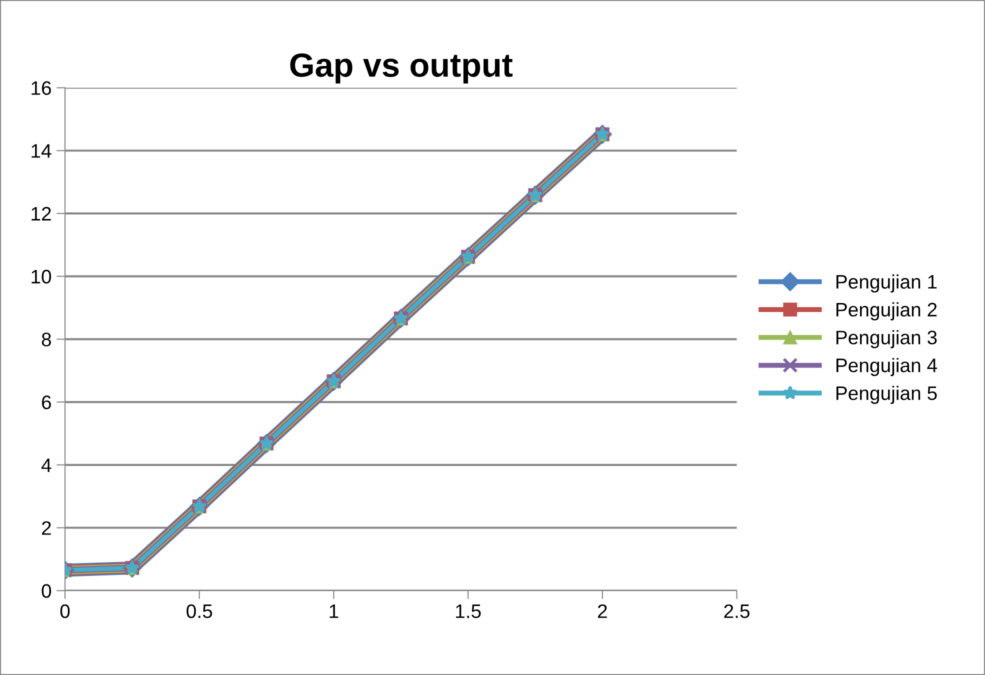 This screenshot has height=675, width=985. What do you see at coordinates (886, 395) in the screenshot?
I see `legend-label: Pengujian 5` at bounding box center [886, 395].